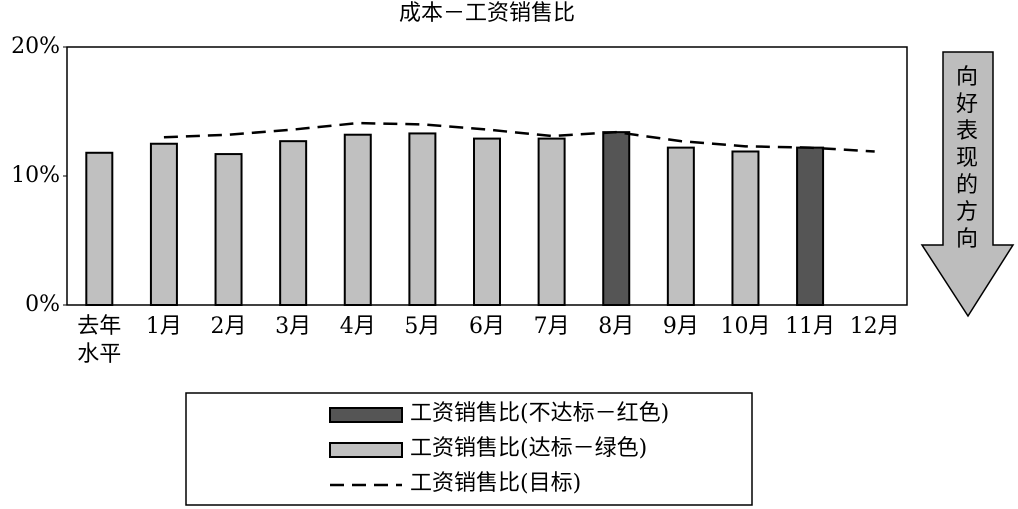 The width and height of the screenshot is (1018, 509). What do you see at coordinates (529, 448) in the screenshot?
I see `legend-label: 工资销售比(达标－绿色)` at bounding box center [529, 448].